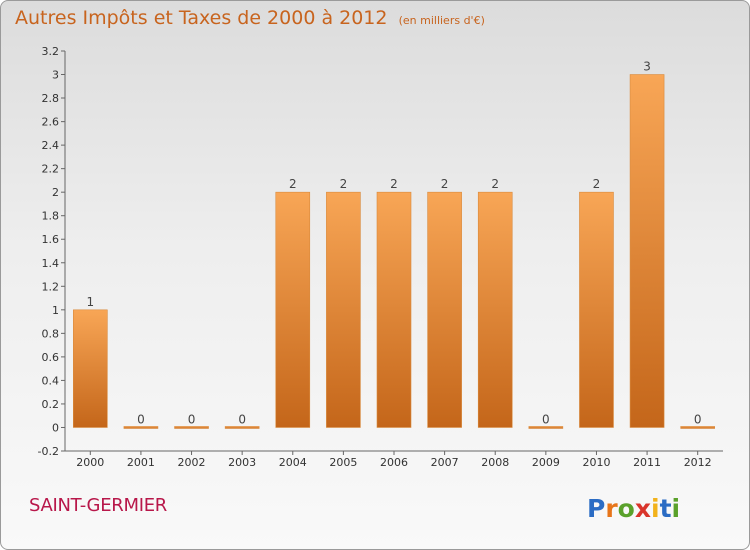  What do you see at coordinates (611, 508) in the screenshot?
I see `logo-letter: r` at bounding box center [611, 508].